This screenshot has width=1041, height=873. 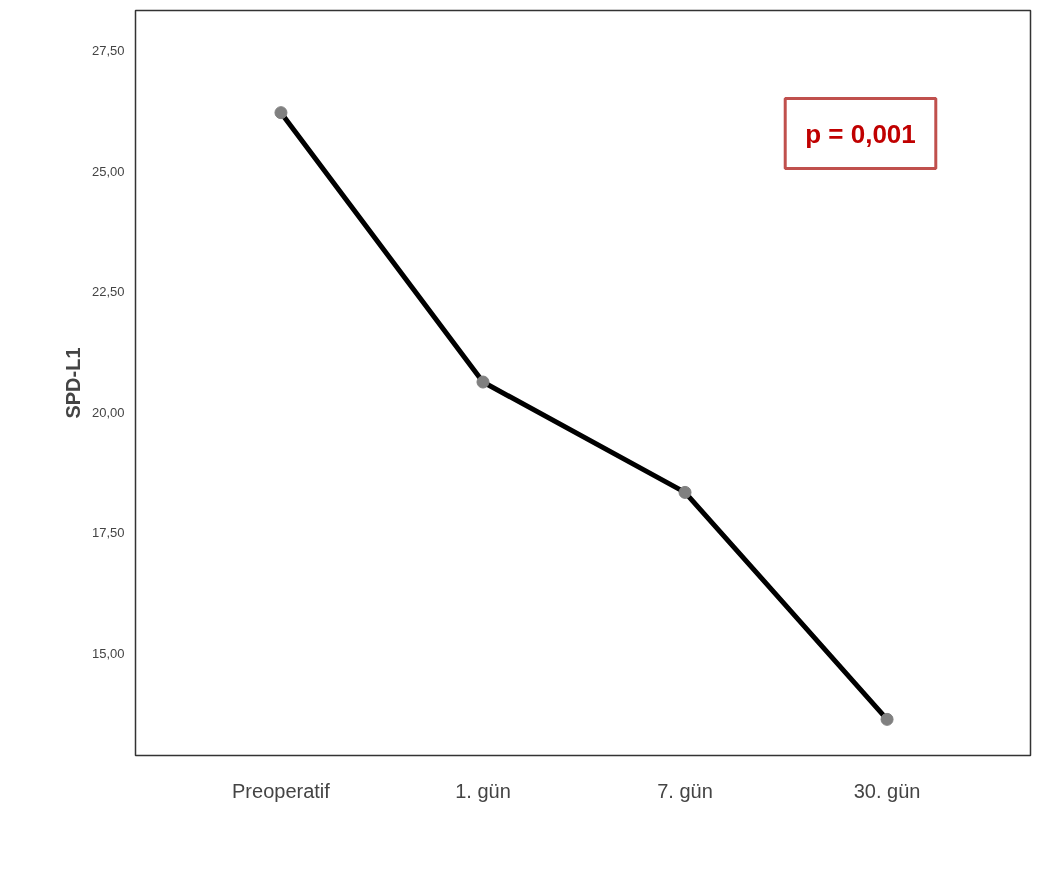 What do you see at coordinates (860, 133) in the screenshot?
I see `annotation: p = 0,001` at bounding box center [860, 133].